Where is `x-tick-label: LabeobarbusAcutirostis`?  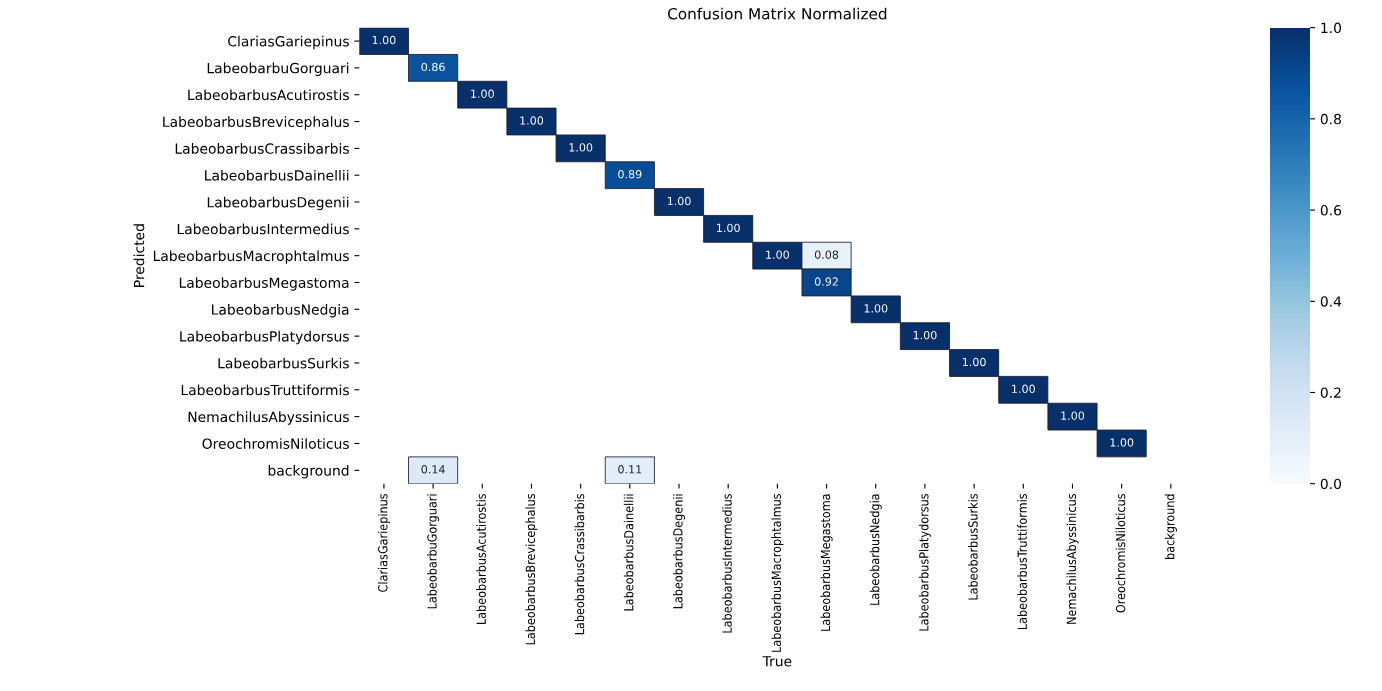 x-tick-label: LabeobarbusAcutirostis is located at coordinates (481, 558).